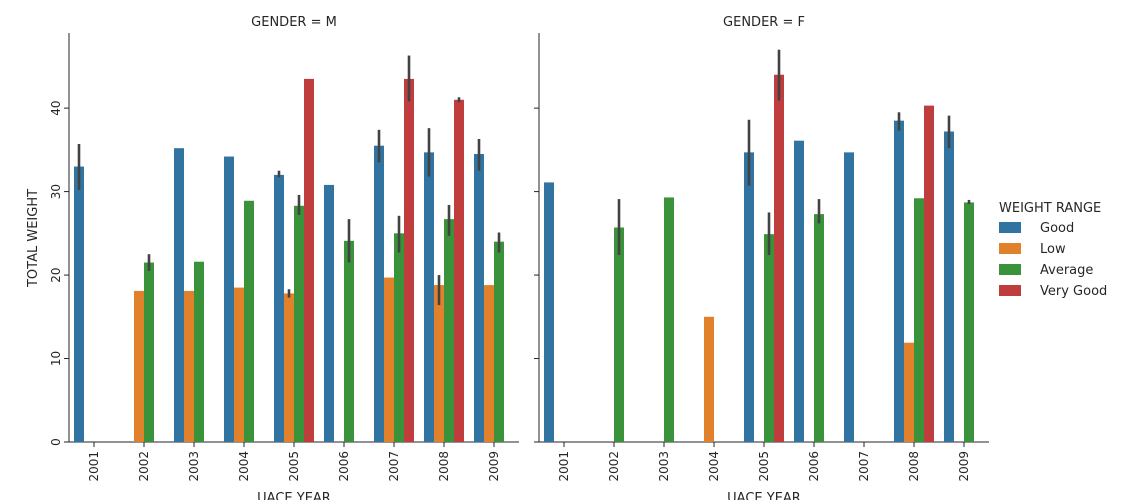  Describe the element at coordinates (56, 358) in the screenshot. I see `y-tick-label: 10` at that location.